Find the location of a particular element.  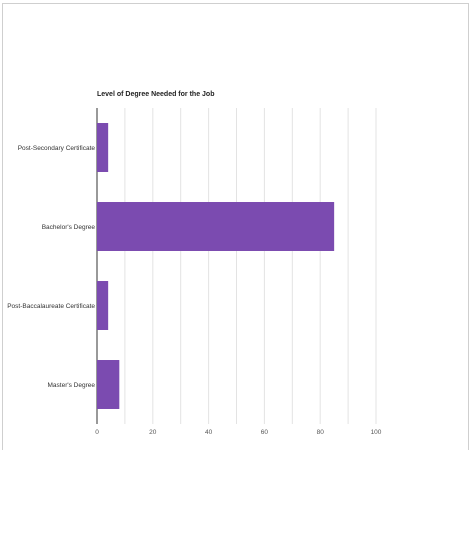

x-tick-label: 100 is located at coordinates (376, 432).